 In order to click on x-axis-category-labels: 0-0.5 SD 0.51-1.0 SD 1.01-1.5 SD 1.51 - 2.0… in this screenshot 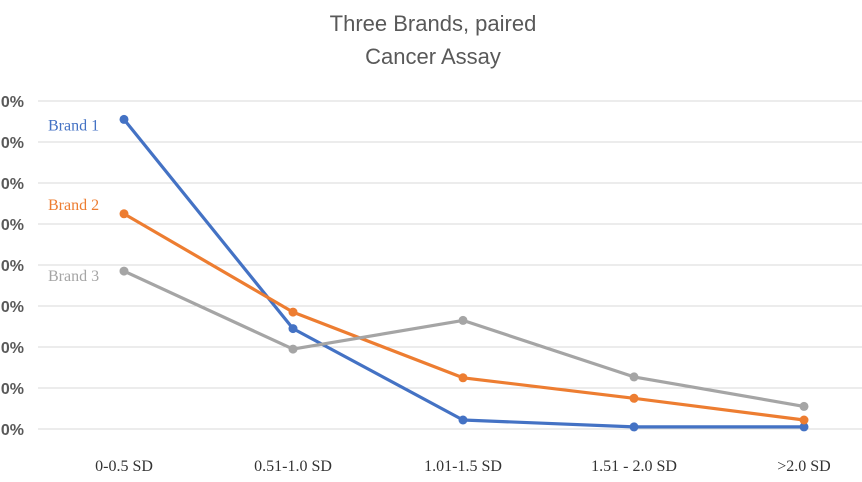, I will do `click(463, 466)`.